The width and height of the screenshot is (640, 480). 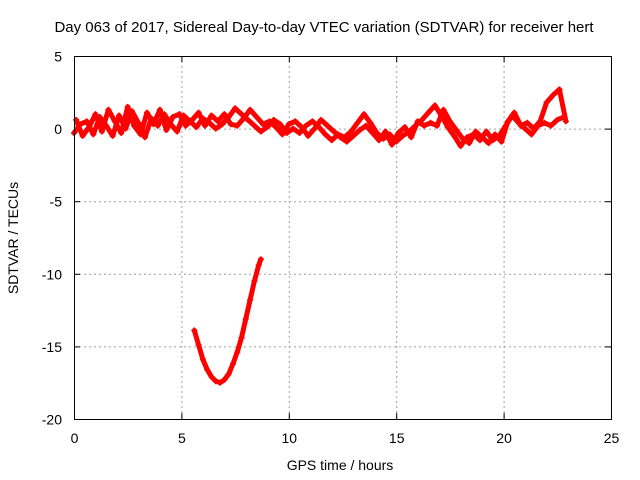 What do you see at coordinates (52, 347) in the screenshot?
I see `y-tick-label: -15` at bounding box center [52, 347].